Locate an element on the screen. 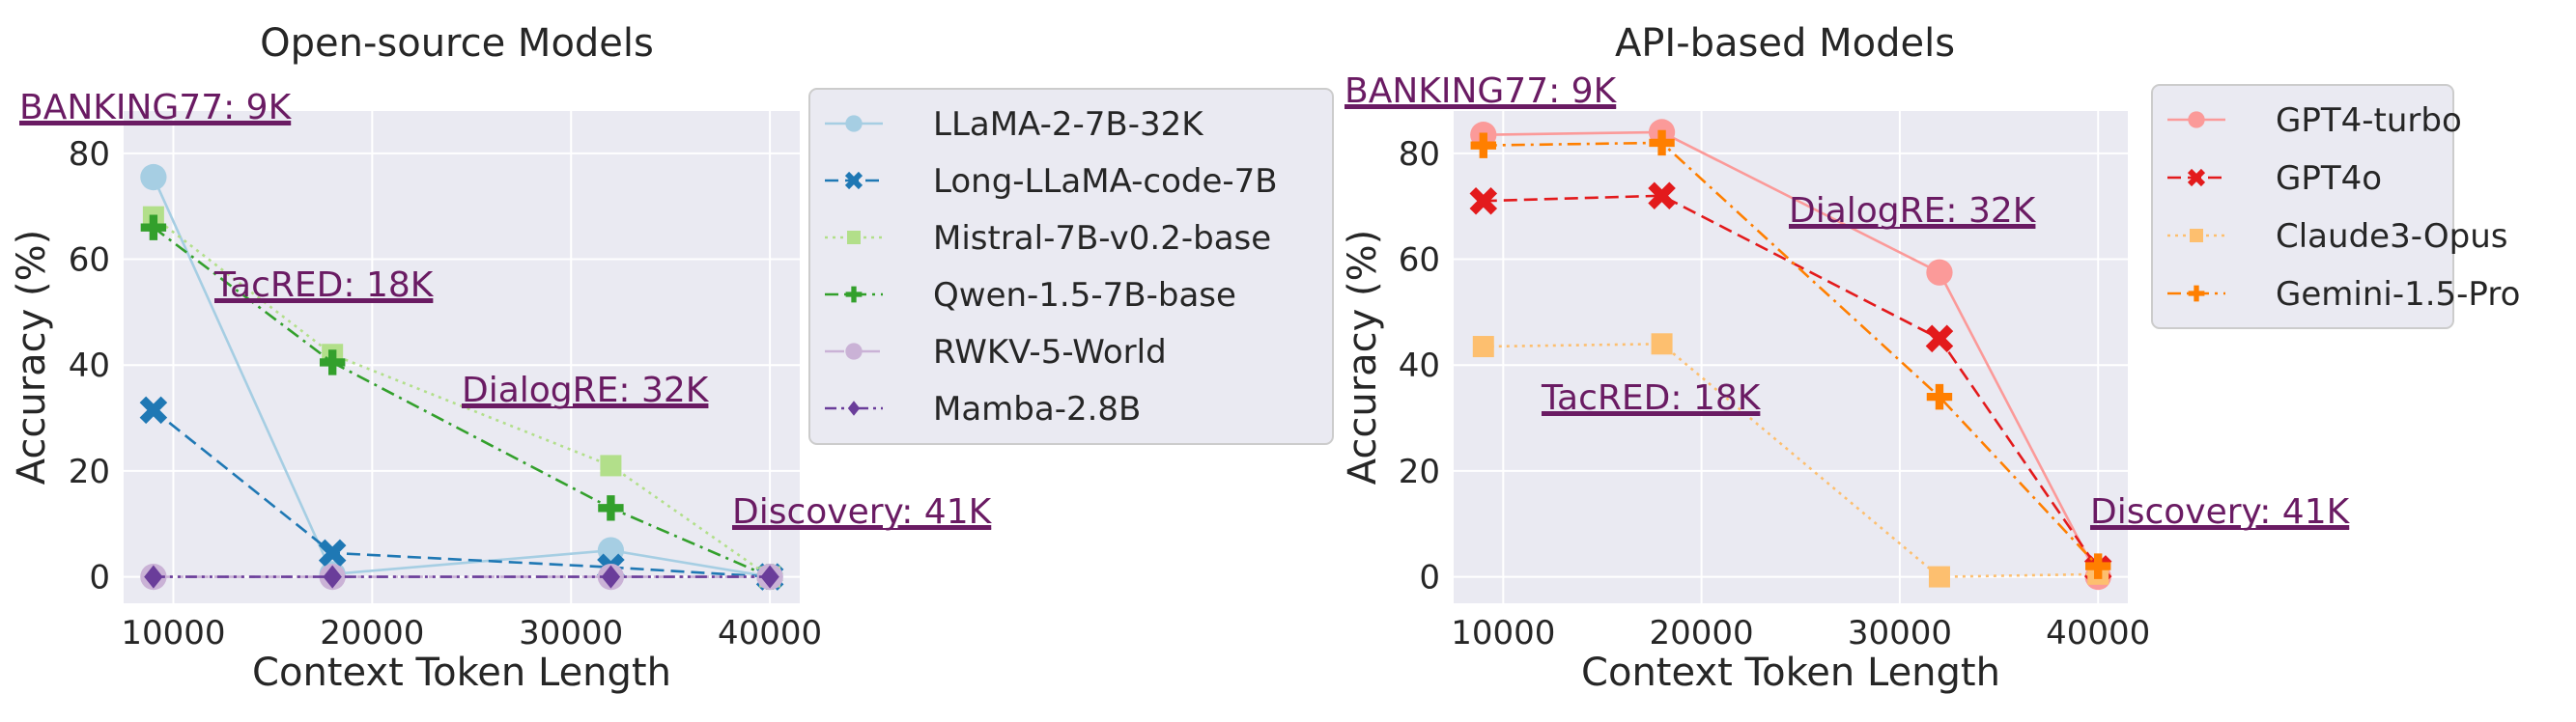 Image resolution: width=2576 pixels, height=722 pixels. chart-title: Open-source Models is located at coordinates (457, 43).